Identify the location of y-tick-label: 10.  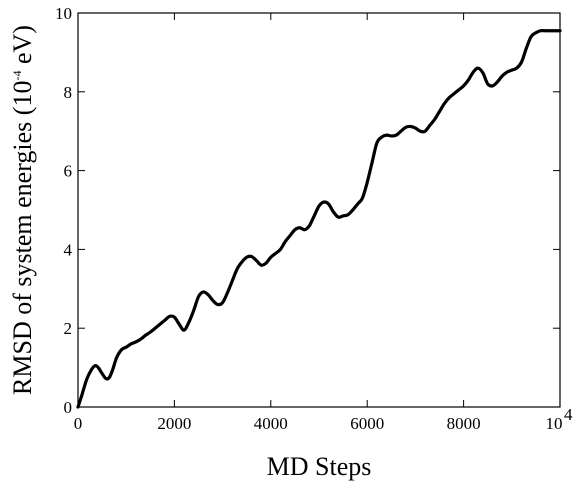
(63, 13).